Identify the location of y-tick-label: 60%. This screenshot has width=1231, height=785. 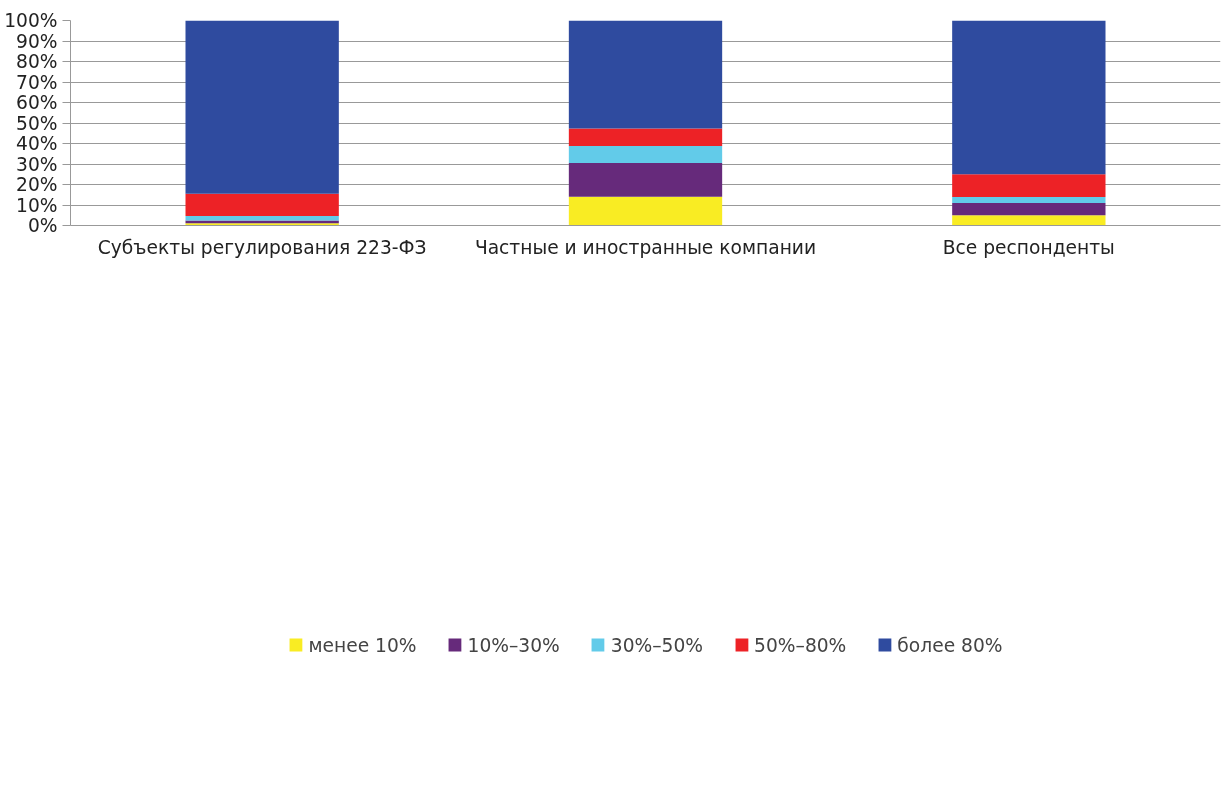
(37, 102).